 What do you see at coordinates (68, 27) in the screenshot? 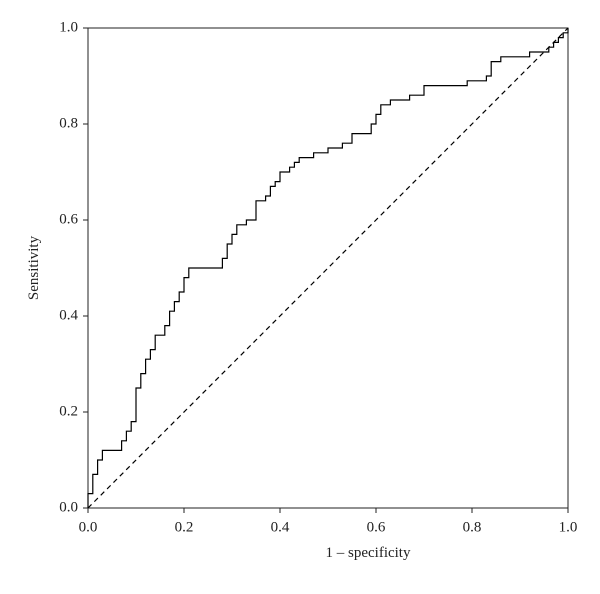
I see `y-tick-label: 1.0` at bounding box center [68, 27].